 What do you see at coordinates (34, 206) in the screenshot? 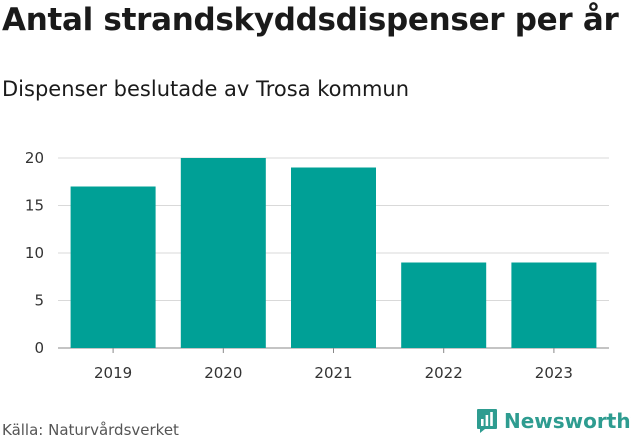
I see `y-tick-label: 15` at bounding box center [34, 206].